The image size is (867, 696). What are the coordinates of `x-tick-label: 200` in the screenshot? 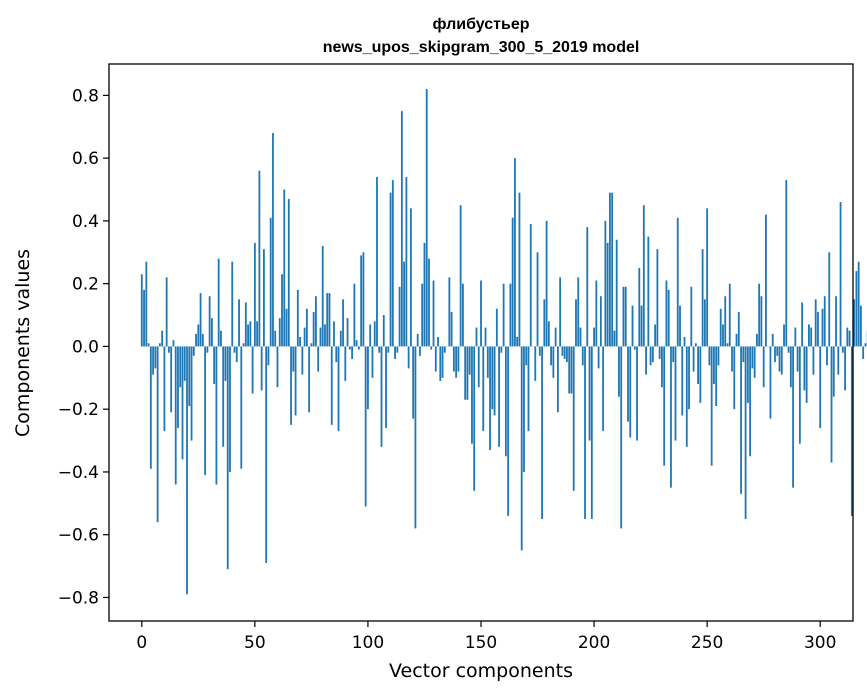 It's located at (594, 643).